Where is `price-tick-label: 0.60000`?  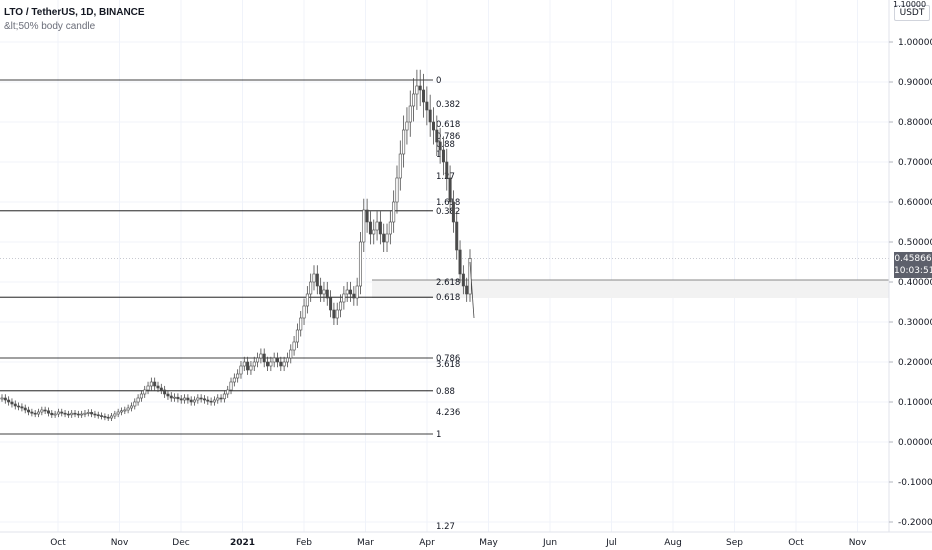 price-tick-label: 0.60000 is located at coordinates (915, 203).